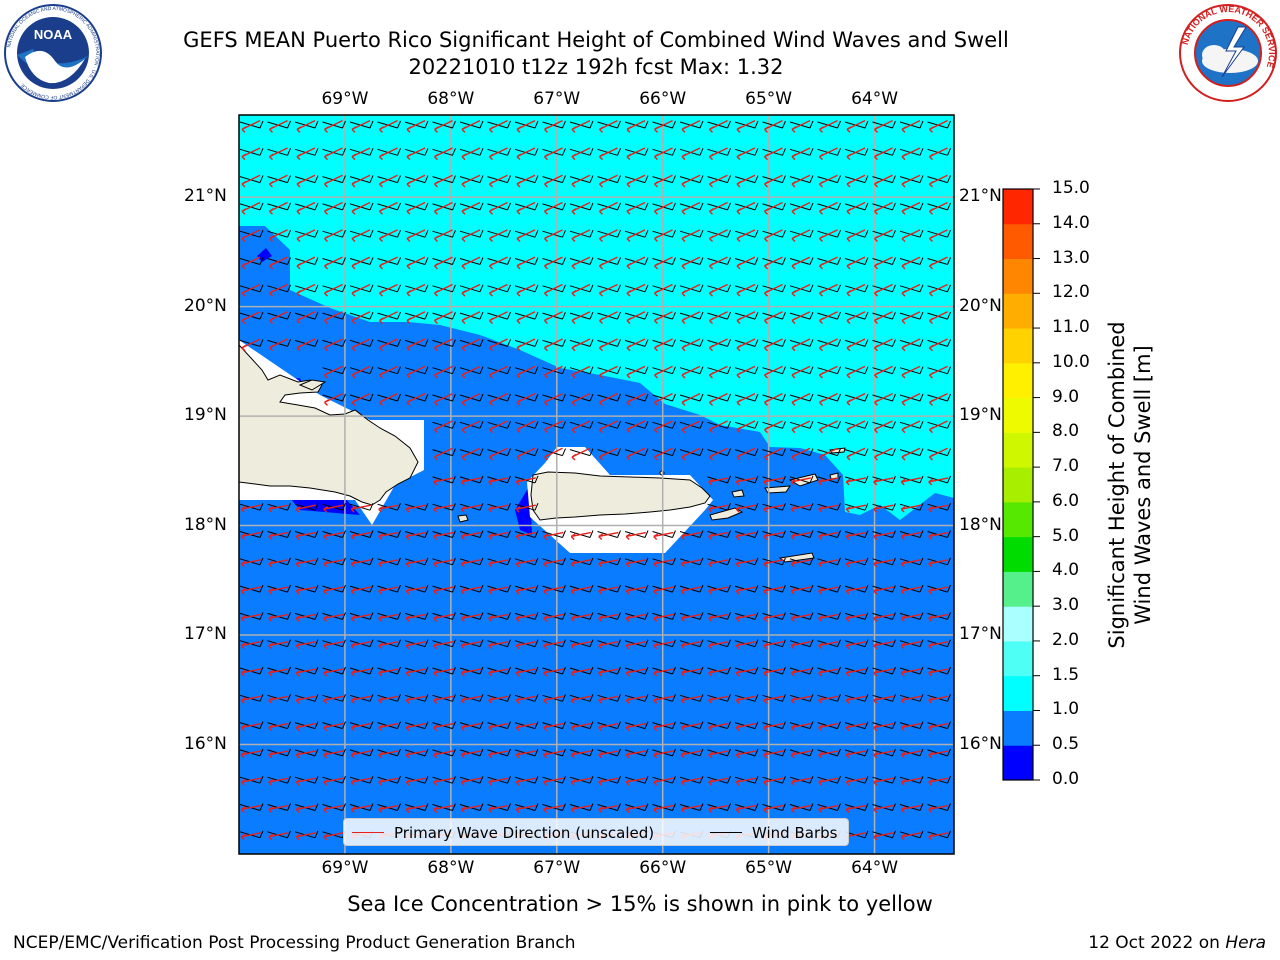 This screenshot has height=960, width=1280. I want to click on colorbar-tick-label: 10.0, so click(1071, 361).